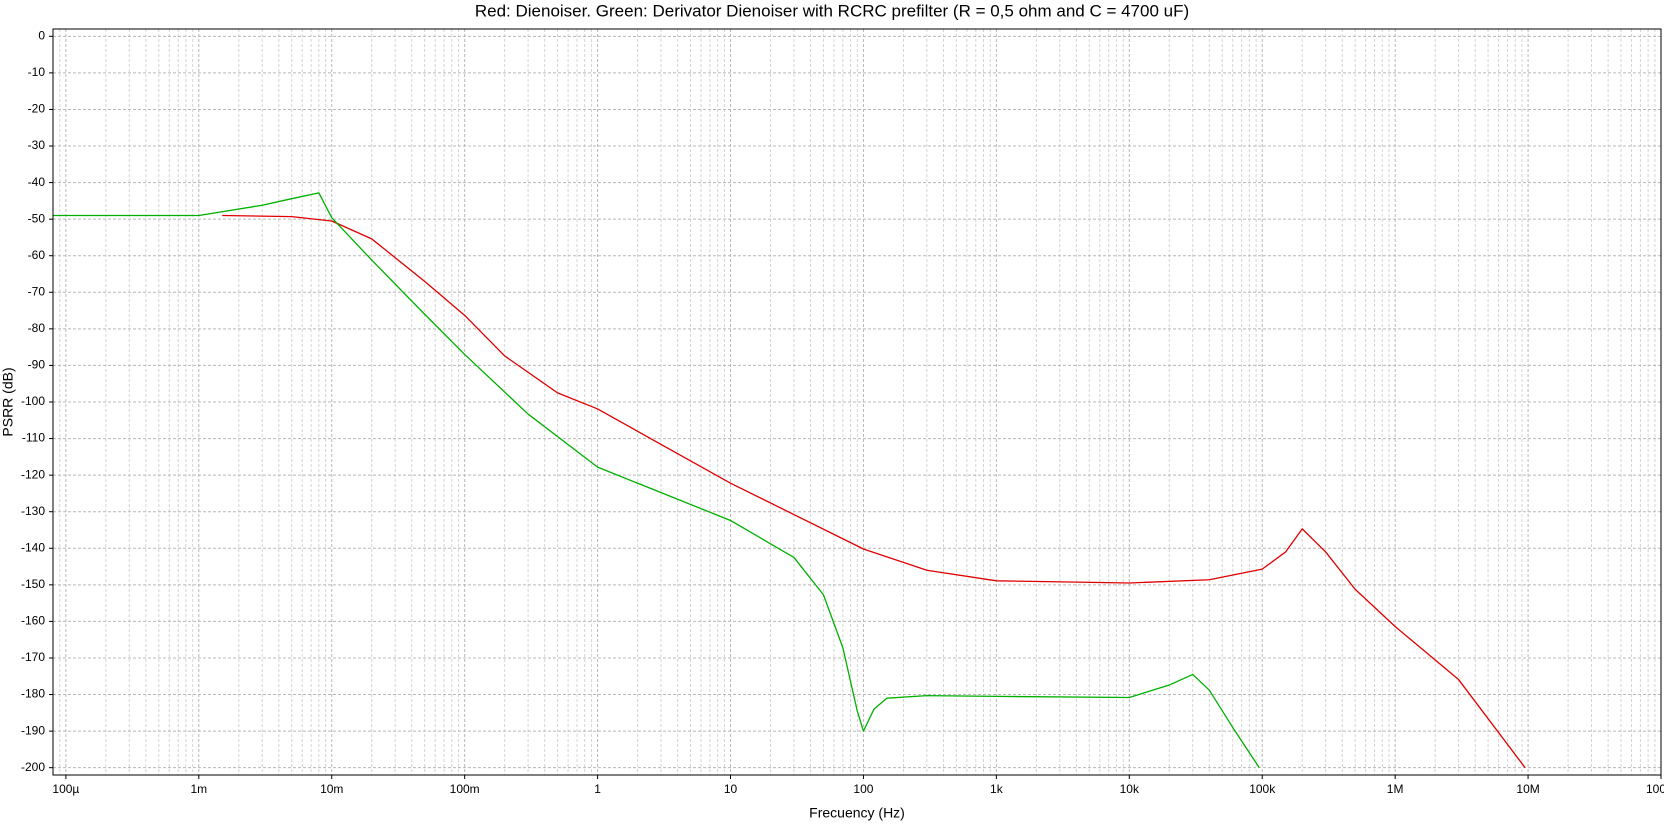 This screenshot has height=826, width=1664. Describe the element at coordinates (33, 511) in the screenshot. I see `y-tick-label: -130` at that location.